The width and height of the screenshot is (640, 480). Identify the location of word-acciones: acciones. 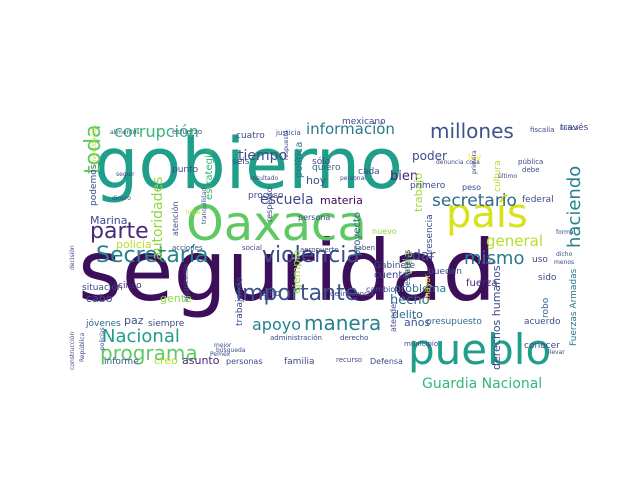
(187, 248).